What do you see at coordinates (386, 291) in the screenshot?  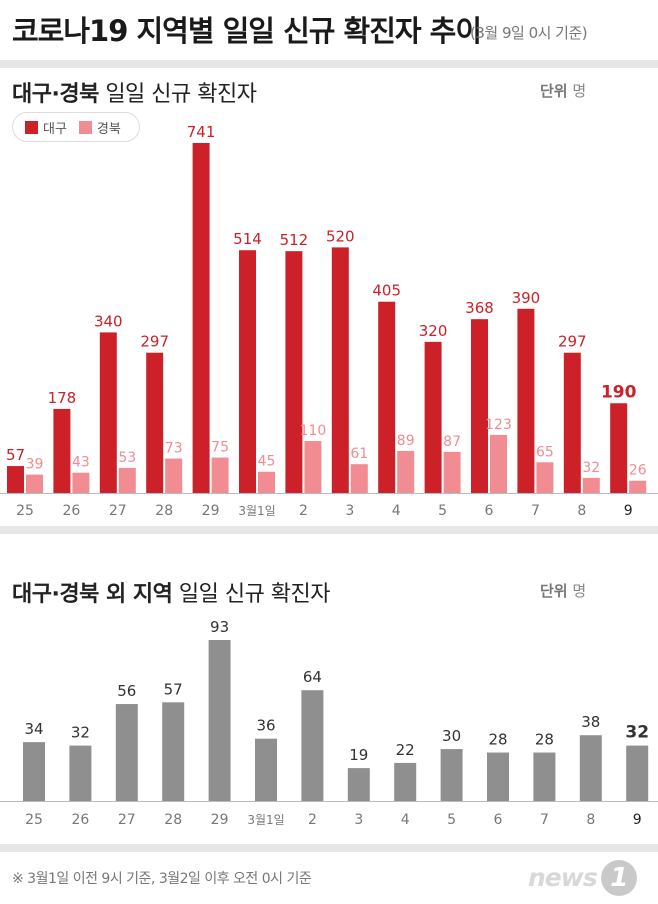 I see `data-label-daegu: 405` at bounding box center [386, 291].